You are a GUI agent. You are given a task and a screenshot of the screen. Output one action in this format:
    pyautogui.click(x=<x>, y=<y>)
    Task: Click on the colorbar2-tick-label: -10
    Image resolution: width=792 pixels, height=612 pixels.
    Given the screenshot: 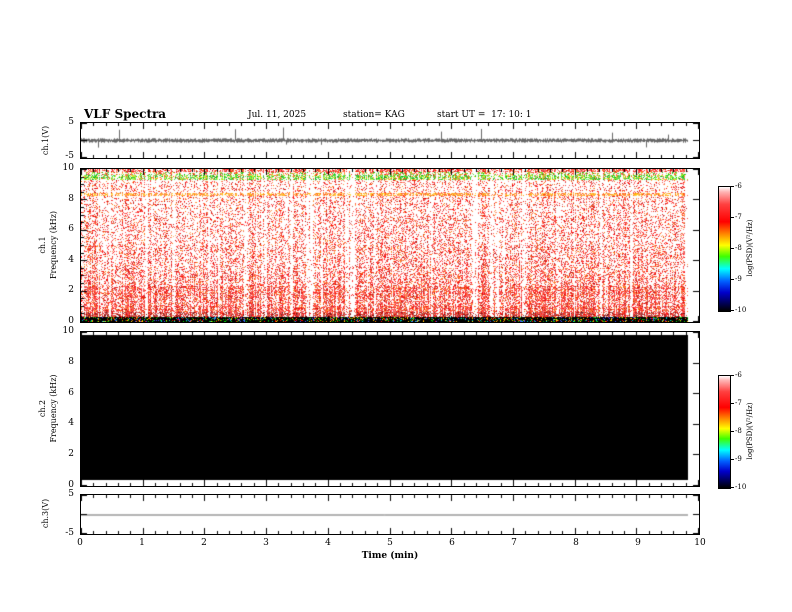 What is the action you would take?
    pyautogui.click(x=741, y=487)
    